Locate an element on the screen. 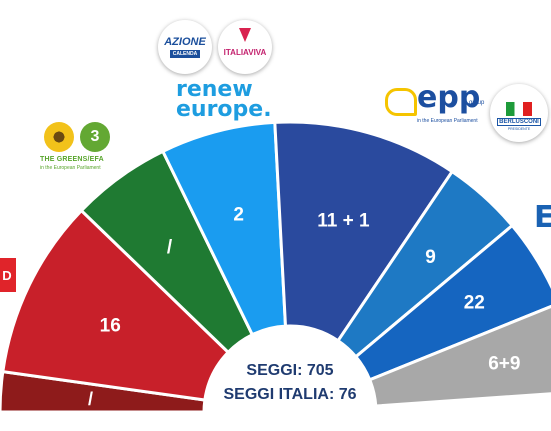  center-label: SEGGI: 705 SEGGI ITALIA: 76 is located at coordinates (289, 382).